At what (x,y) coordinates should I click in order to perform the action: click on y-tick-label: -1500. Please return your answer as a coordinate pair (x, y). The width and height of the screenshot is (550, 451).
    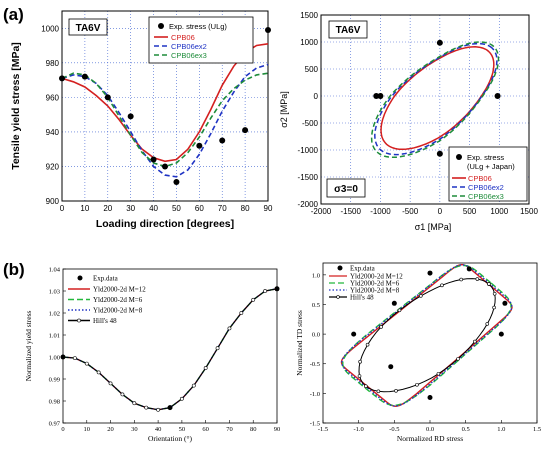
    Looking at the image, I should click on (308, 177).